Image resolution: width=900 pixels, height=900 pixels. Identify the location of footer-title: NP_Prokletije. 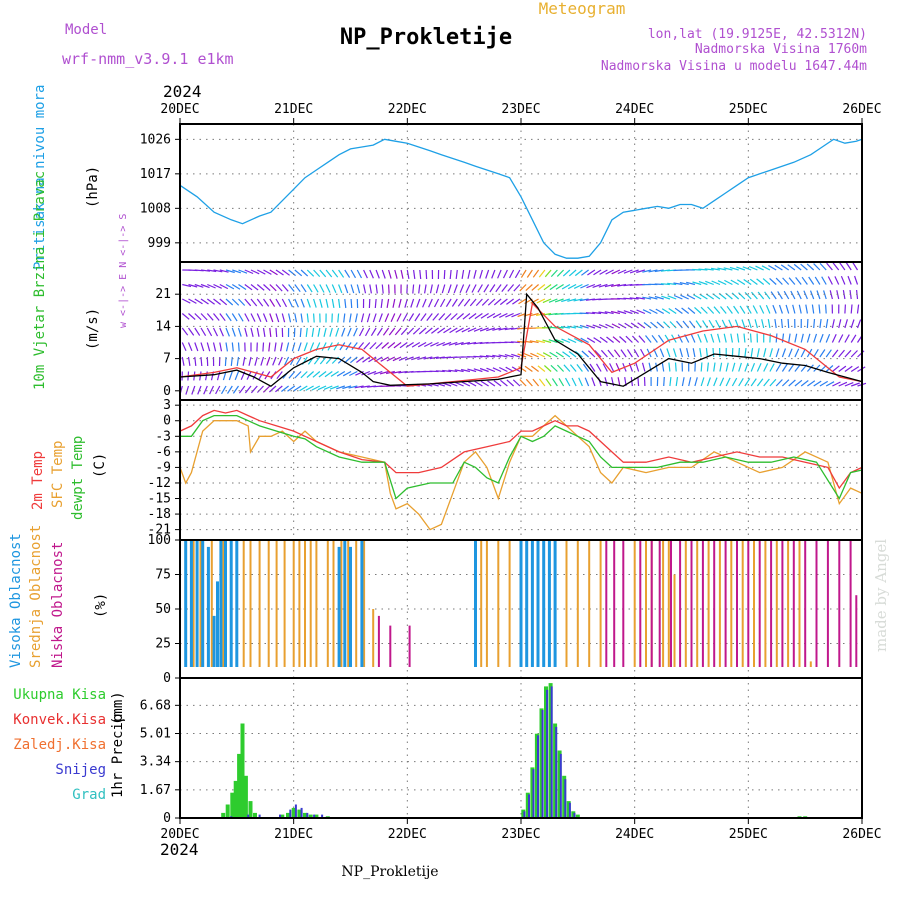
(389, 872).